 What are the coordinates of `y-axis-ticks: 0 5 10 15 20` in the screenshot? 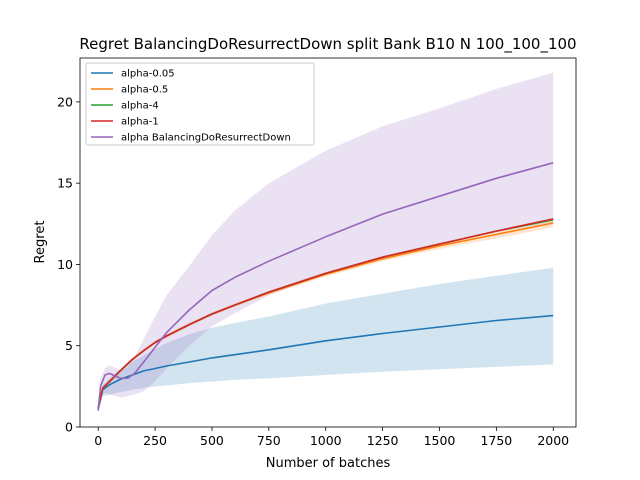 It's located at (68, 264).